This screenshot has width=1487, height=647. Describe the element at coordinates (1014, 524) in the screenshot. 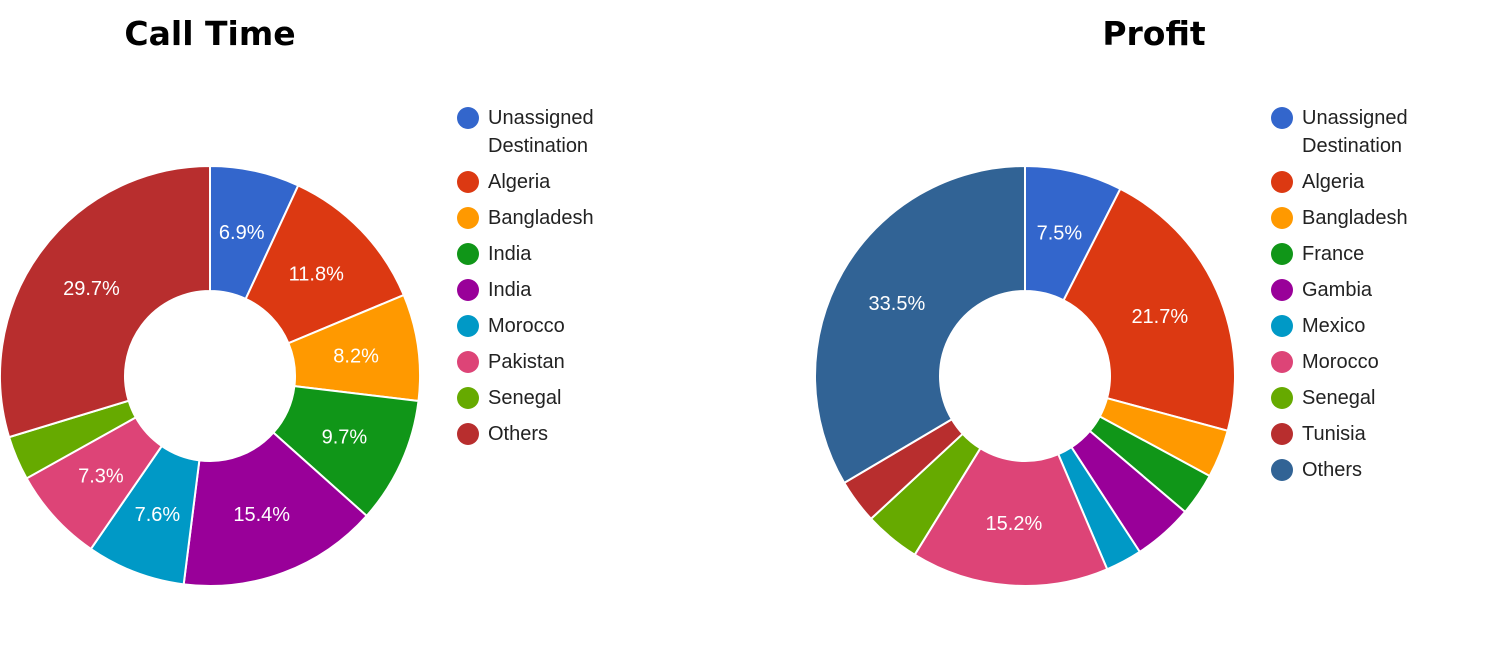

I see `slice-label: 15.2%` at that location.